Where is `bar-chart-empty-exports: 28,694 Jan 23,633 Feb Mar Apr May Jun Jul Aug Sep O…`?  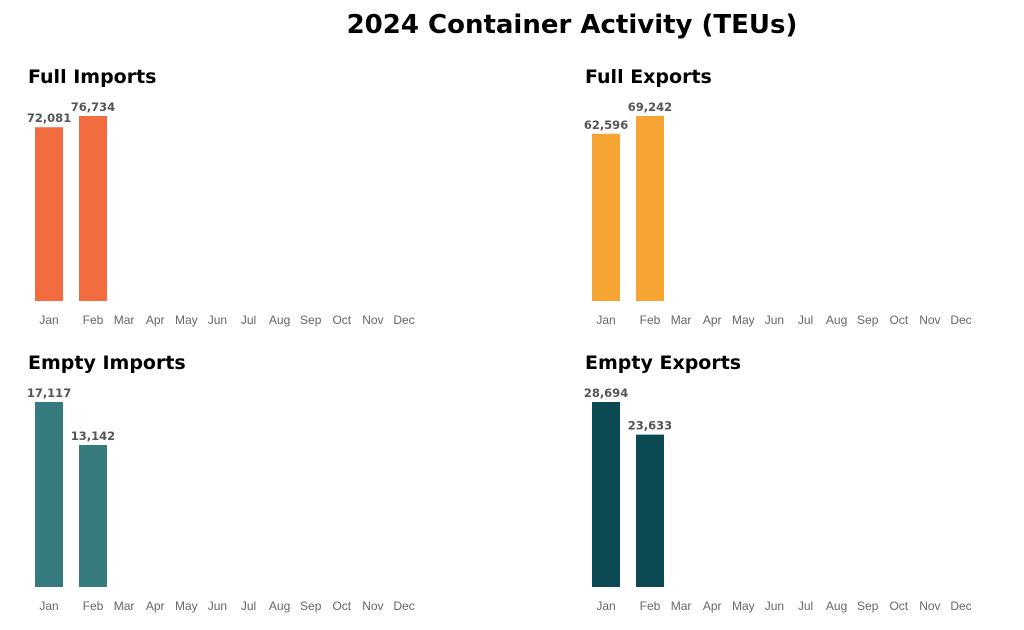 bar-chart-empty-exports: 28,694 Jan 23,633 Feb Mar Apr May Jun Jul Aug Sep O… is located at coordinates (778, 499).